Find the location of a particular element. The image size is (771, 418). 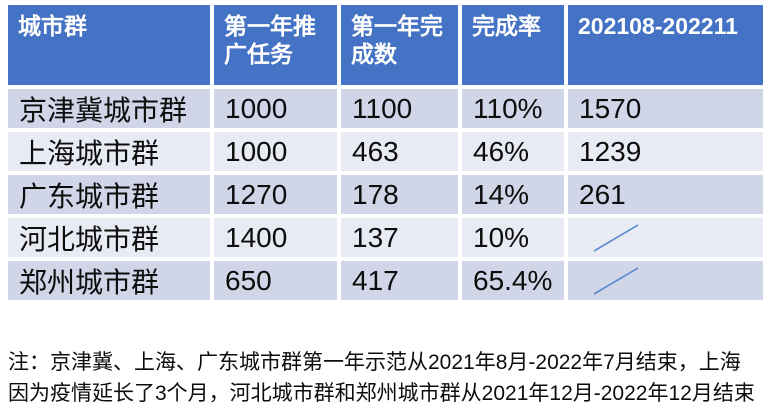

footnote-line1: 注：京津冀、上海、广东城市群第一年示范从2021年8月-2022年7月结束，上海 is located at coordinates (374, 362).